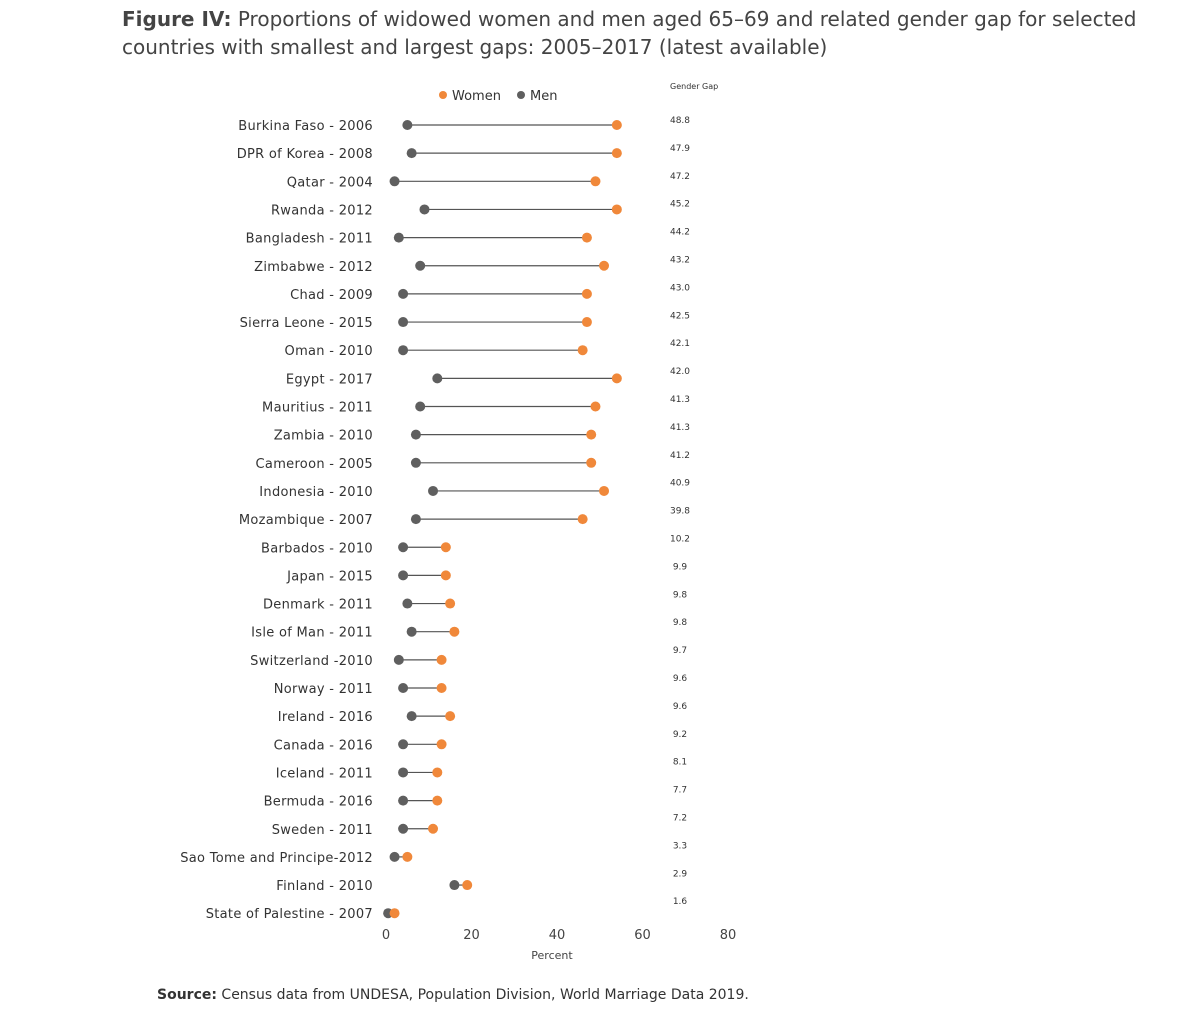  What do you see at coordinates (318, 605) in the screenshot?
I see `row-label: Denmark - 2011` at bounding box center [318, 605].